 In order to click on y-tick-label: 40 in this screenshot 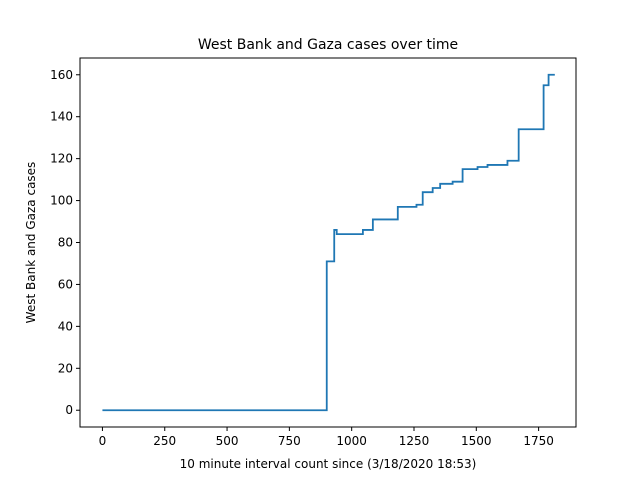, I will do `click(65, 326)`.